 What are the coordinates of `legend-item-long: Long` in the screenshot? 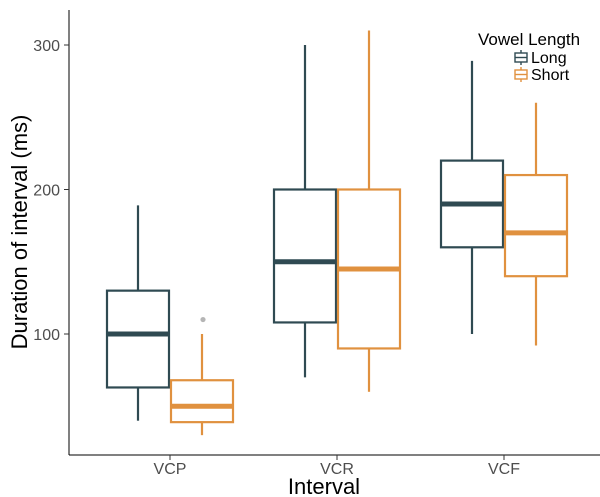 It's located at (540, 58).